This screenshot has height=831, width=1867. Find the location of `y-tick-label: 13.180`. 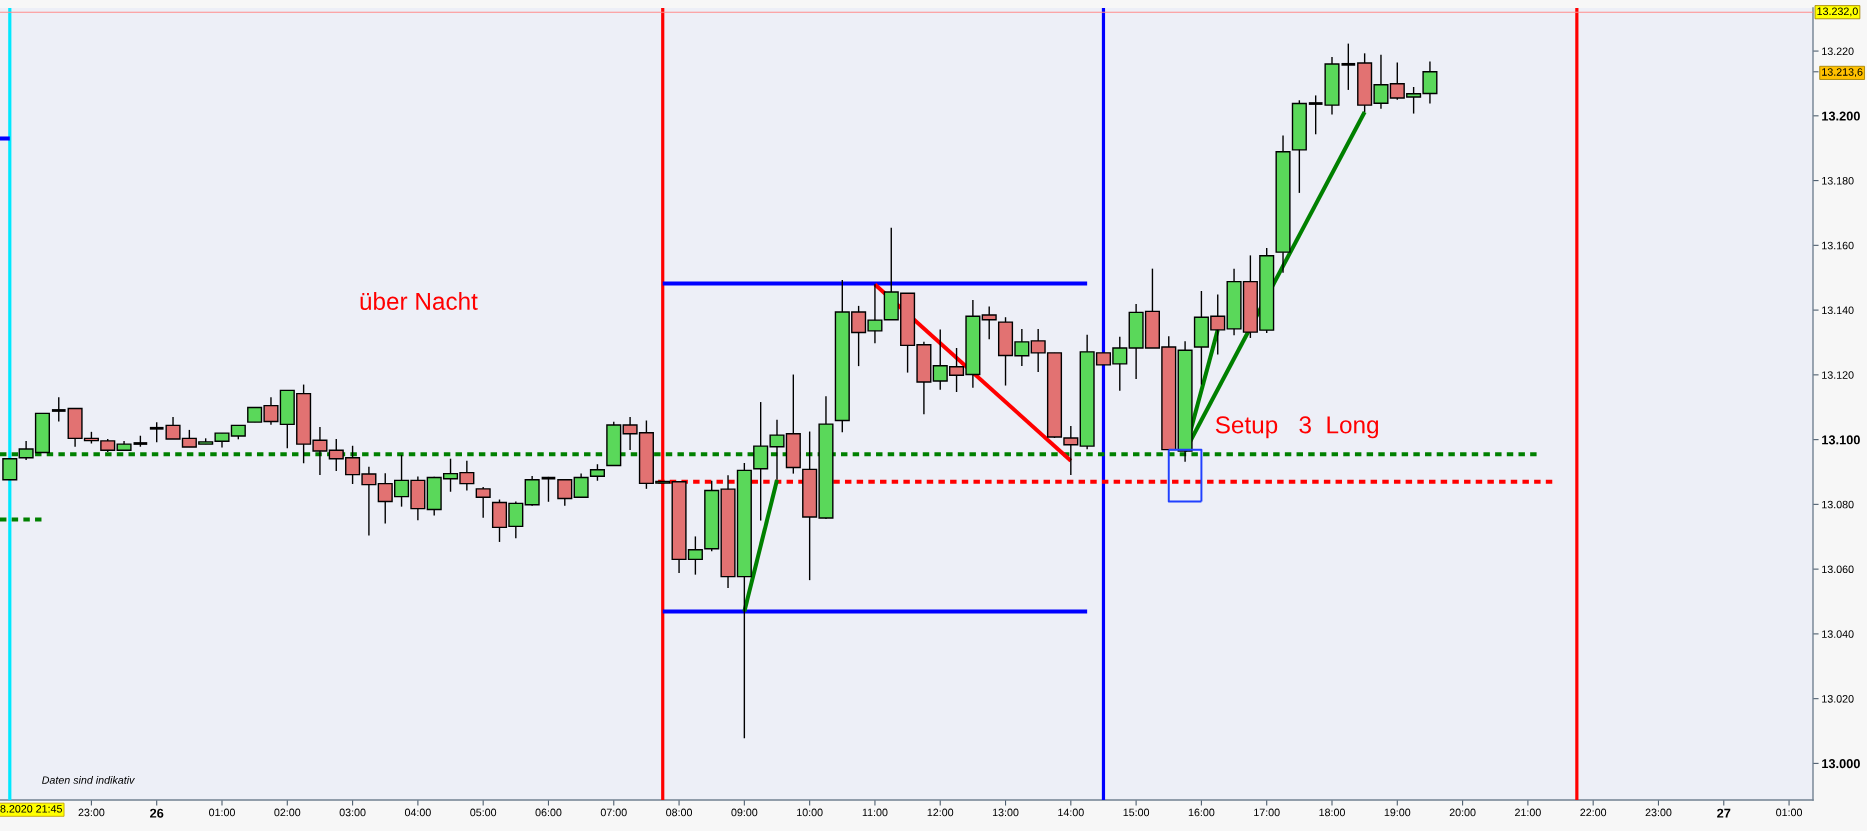

y-tick-label: 13.180 is located at coordinates (1838, 180).